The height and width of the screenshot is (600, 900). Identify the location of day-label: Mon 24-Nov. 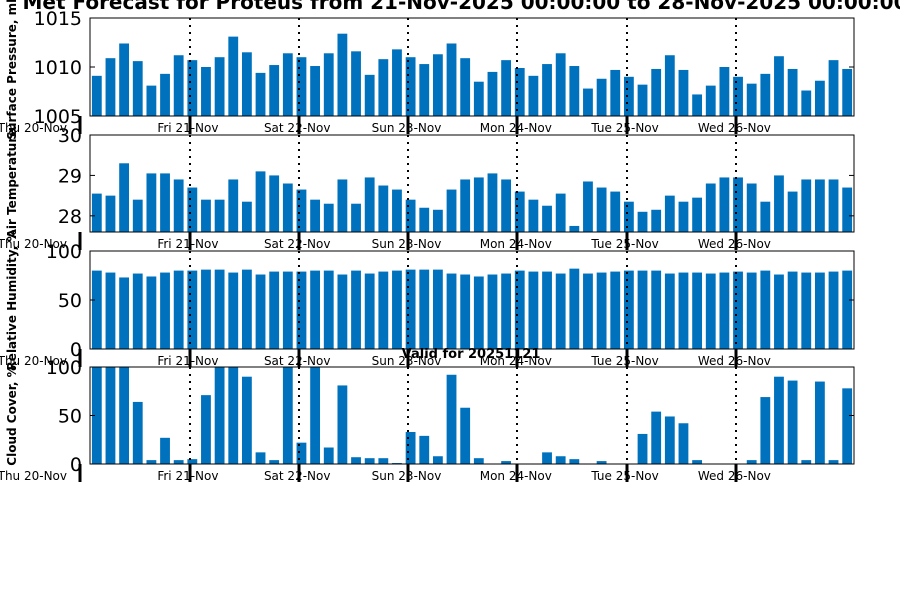
(516, 128).